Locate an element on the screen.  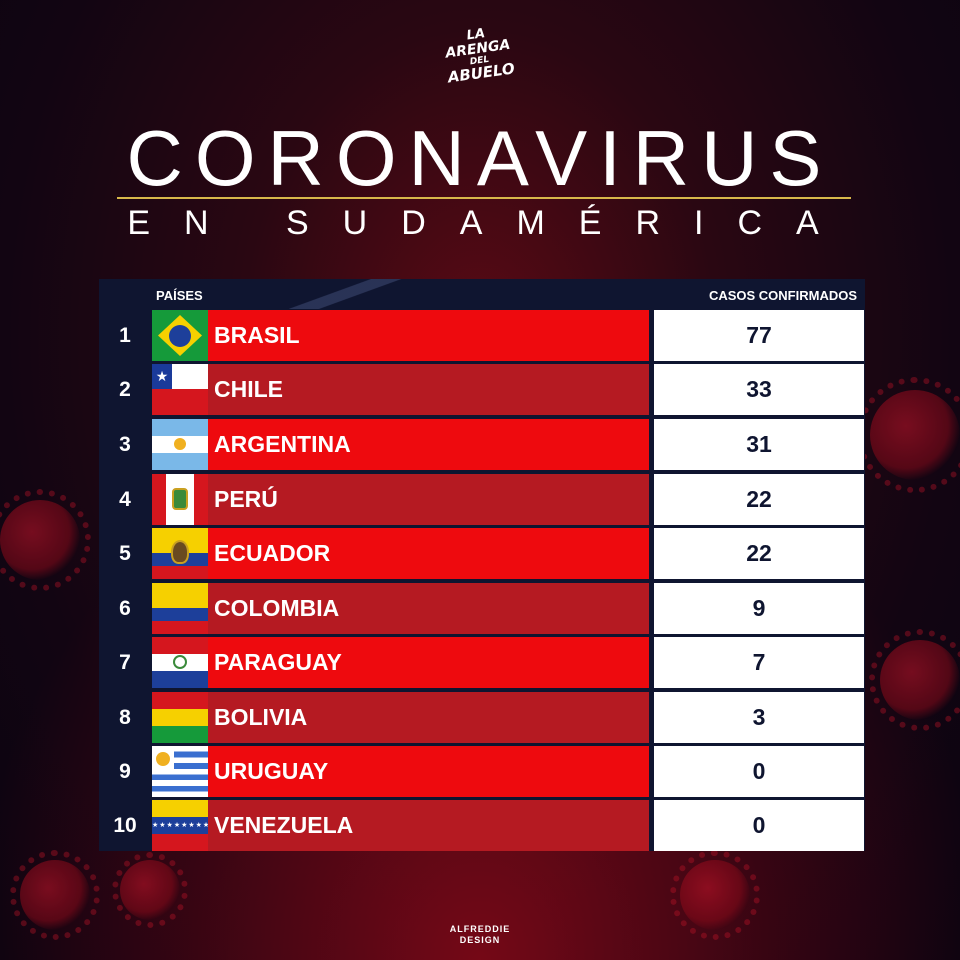
argentina-flag is located at coordinates (180, 444).